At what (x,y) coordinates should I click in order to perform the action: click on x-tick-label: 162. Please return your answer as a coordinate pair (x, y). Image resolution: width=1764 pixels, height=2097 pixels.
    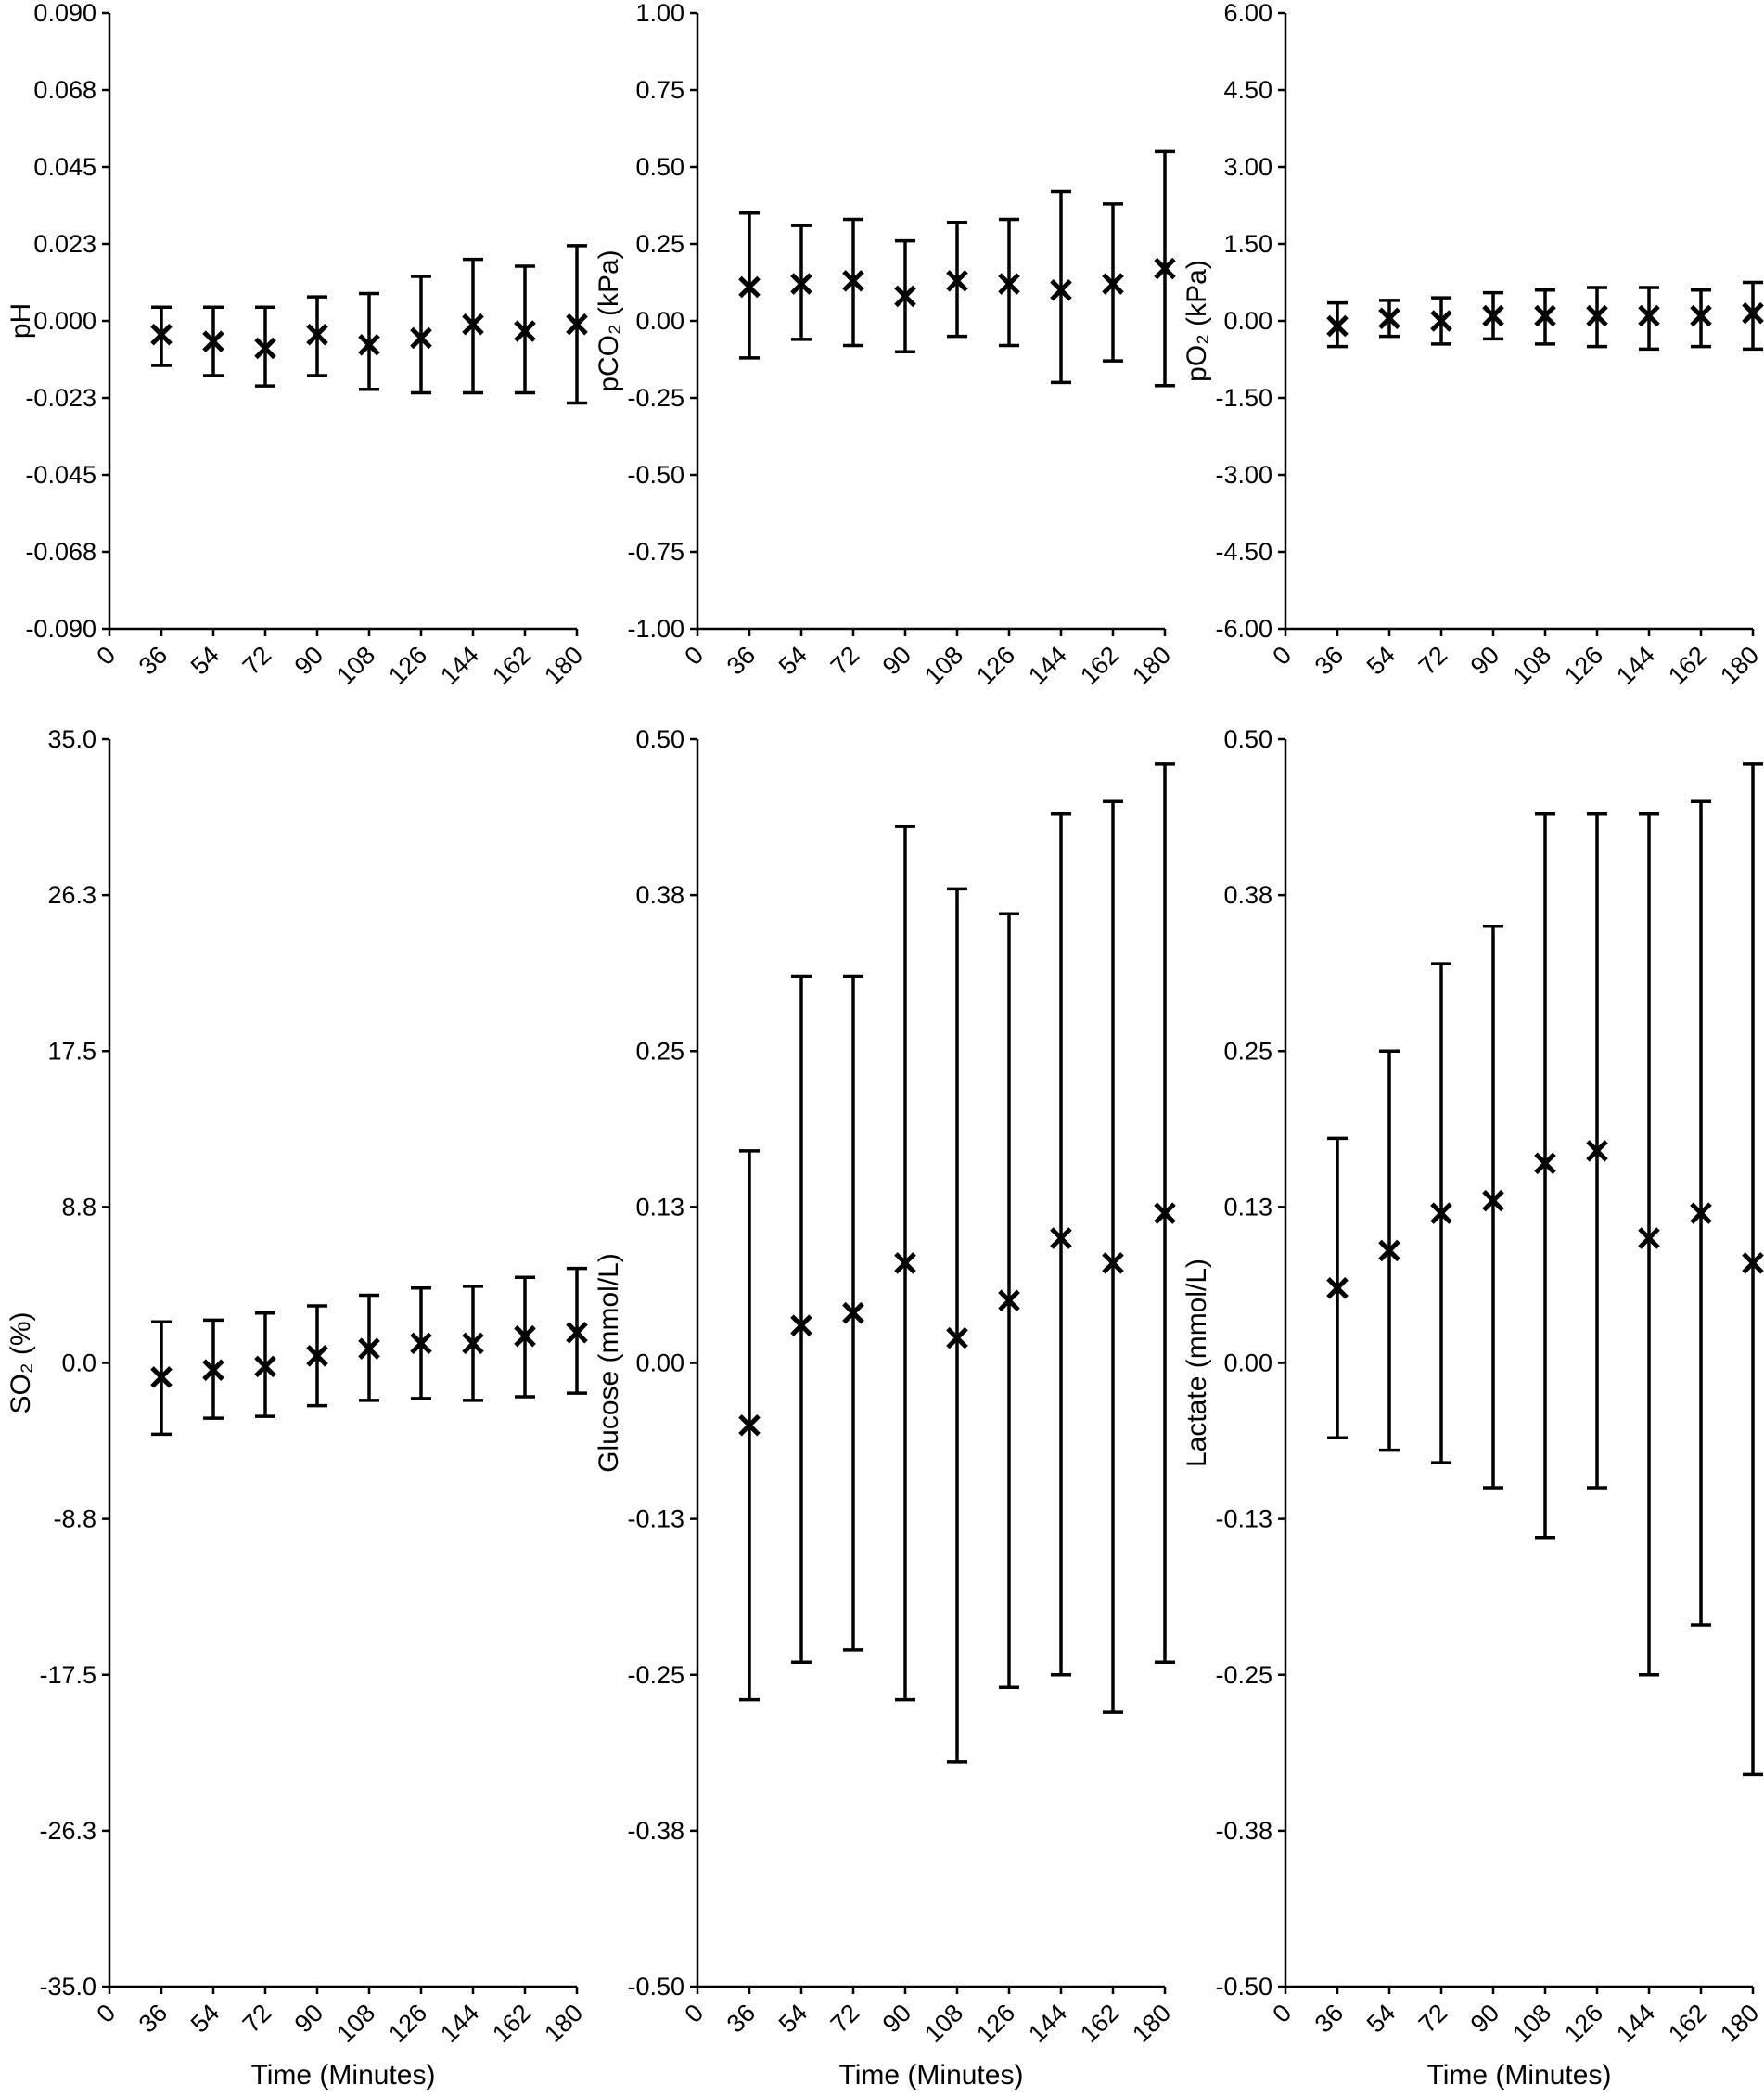
    Looking at the image, I should click on (1099, 665).